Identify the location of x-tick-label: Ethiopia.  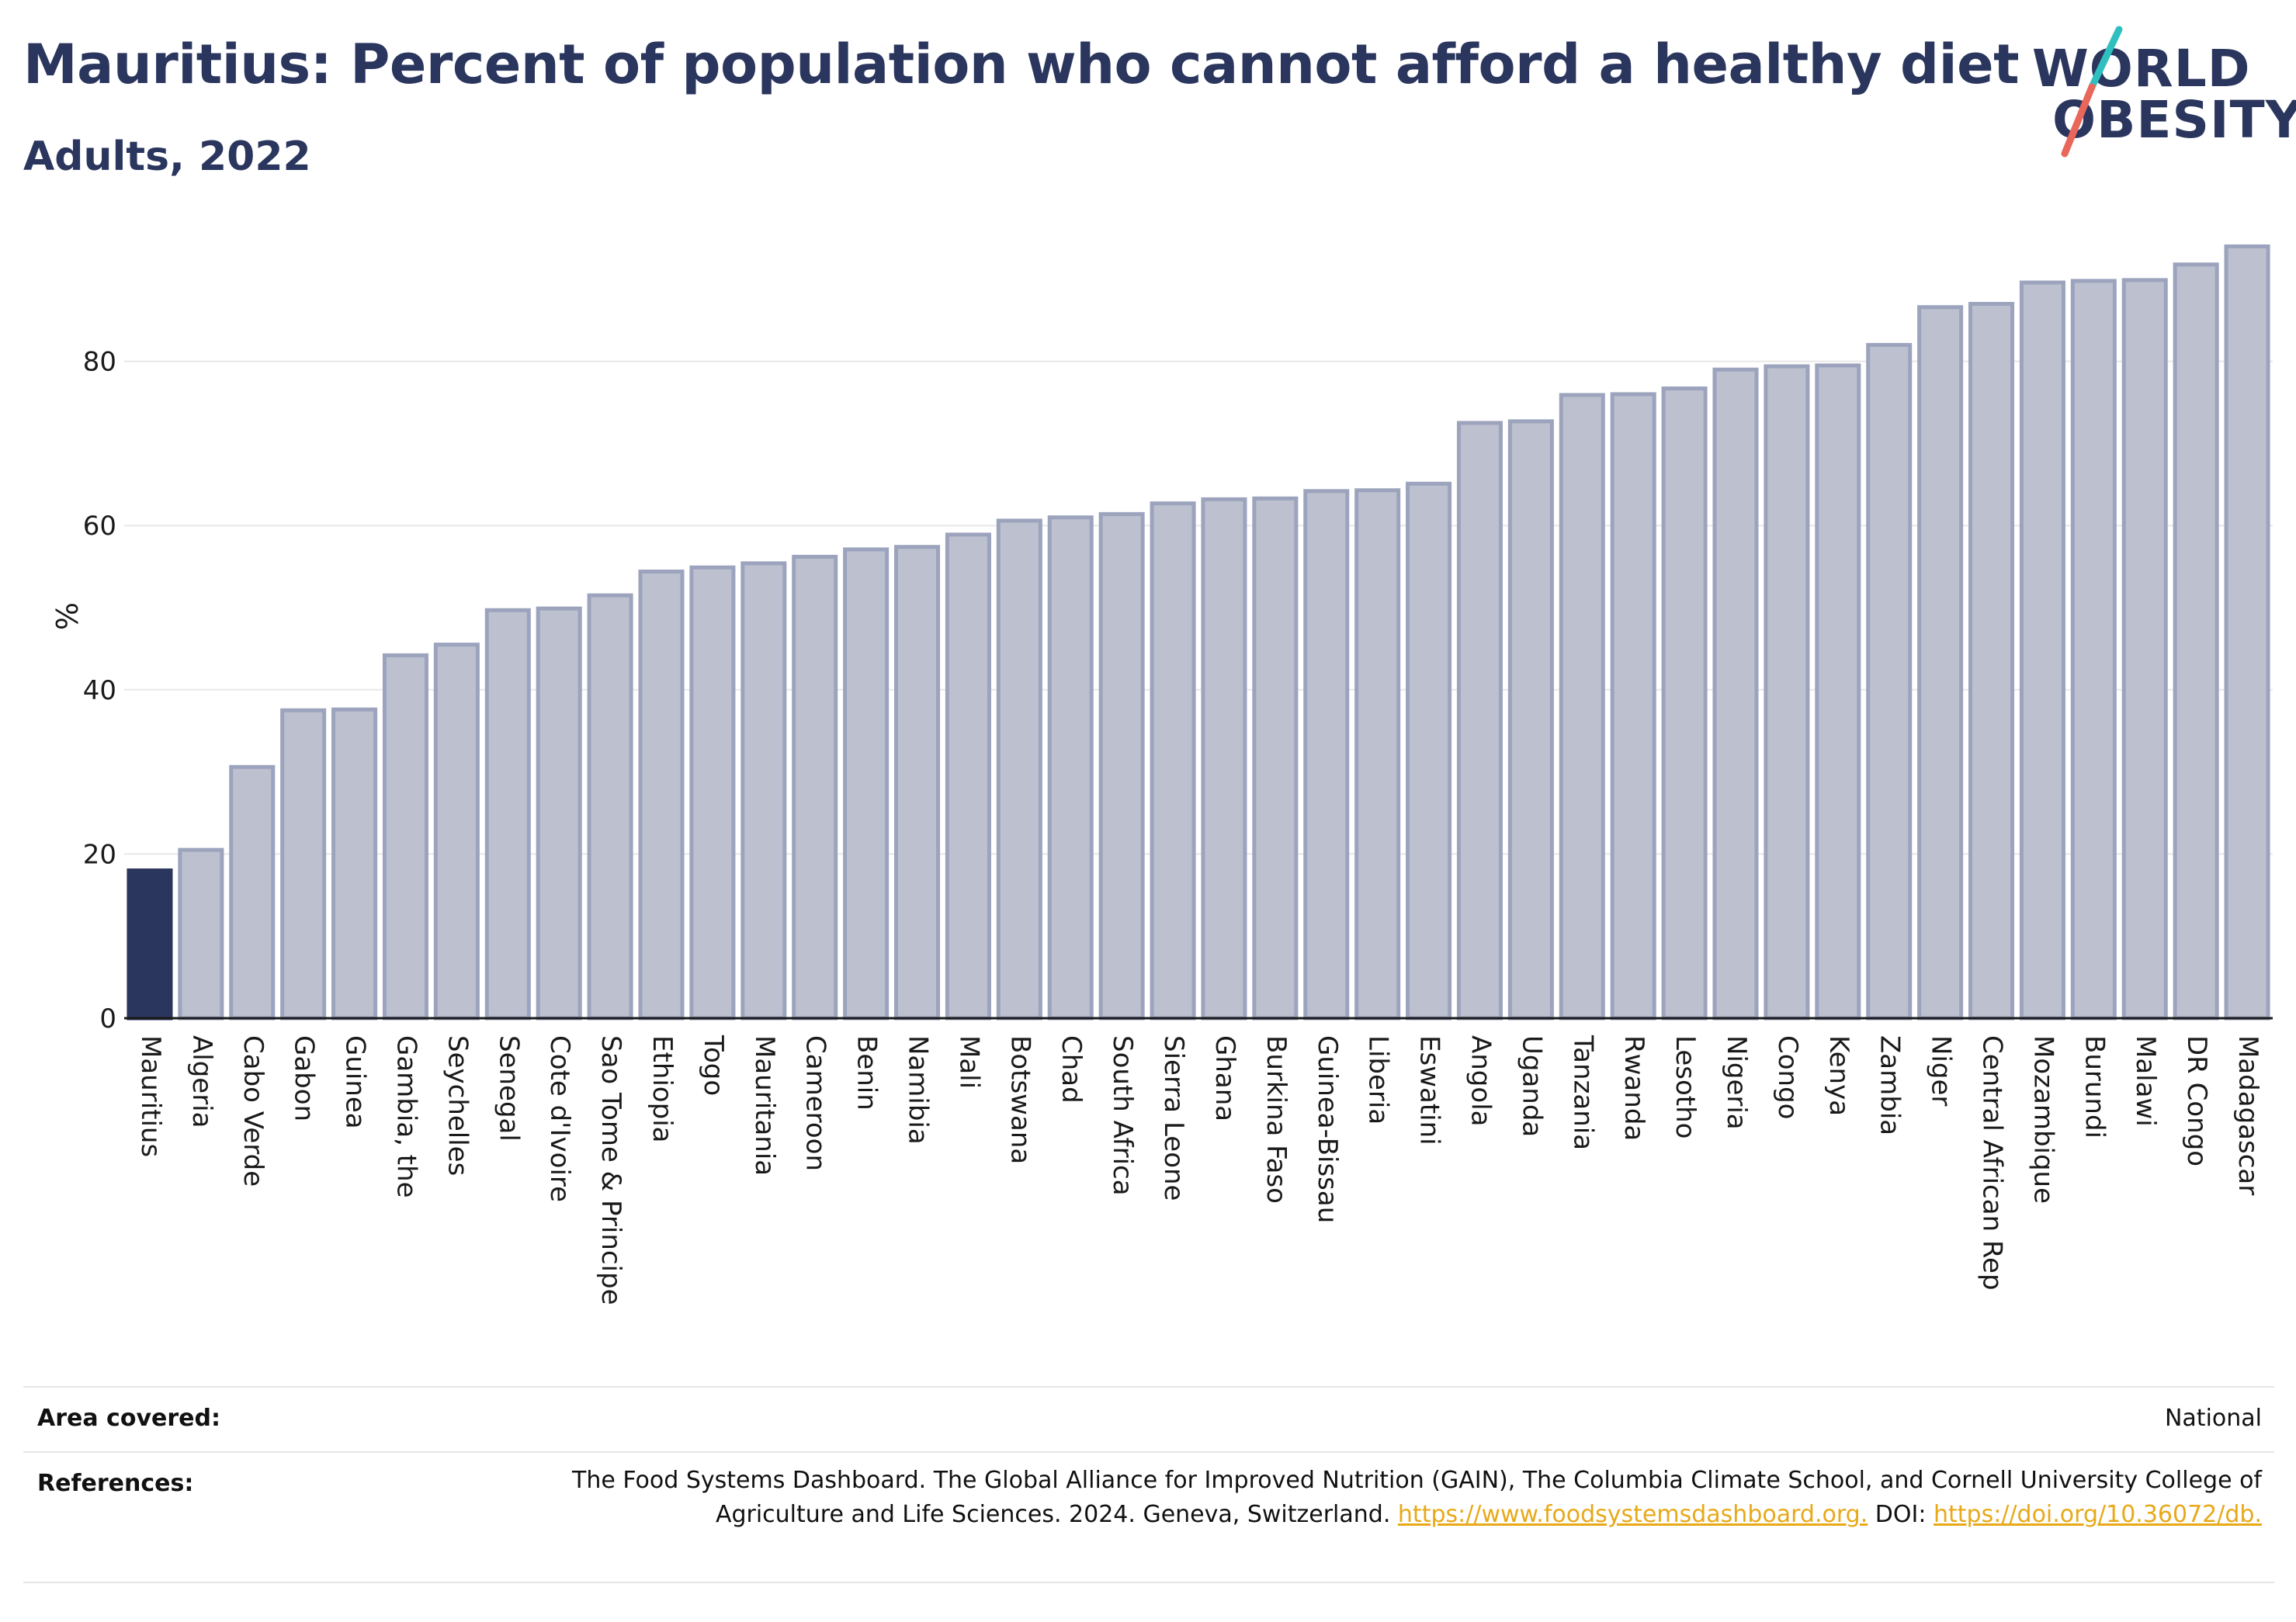
(662, 1088).